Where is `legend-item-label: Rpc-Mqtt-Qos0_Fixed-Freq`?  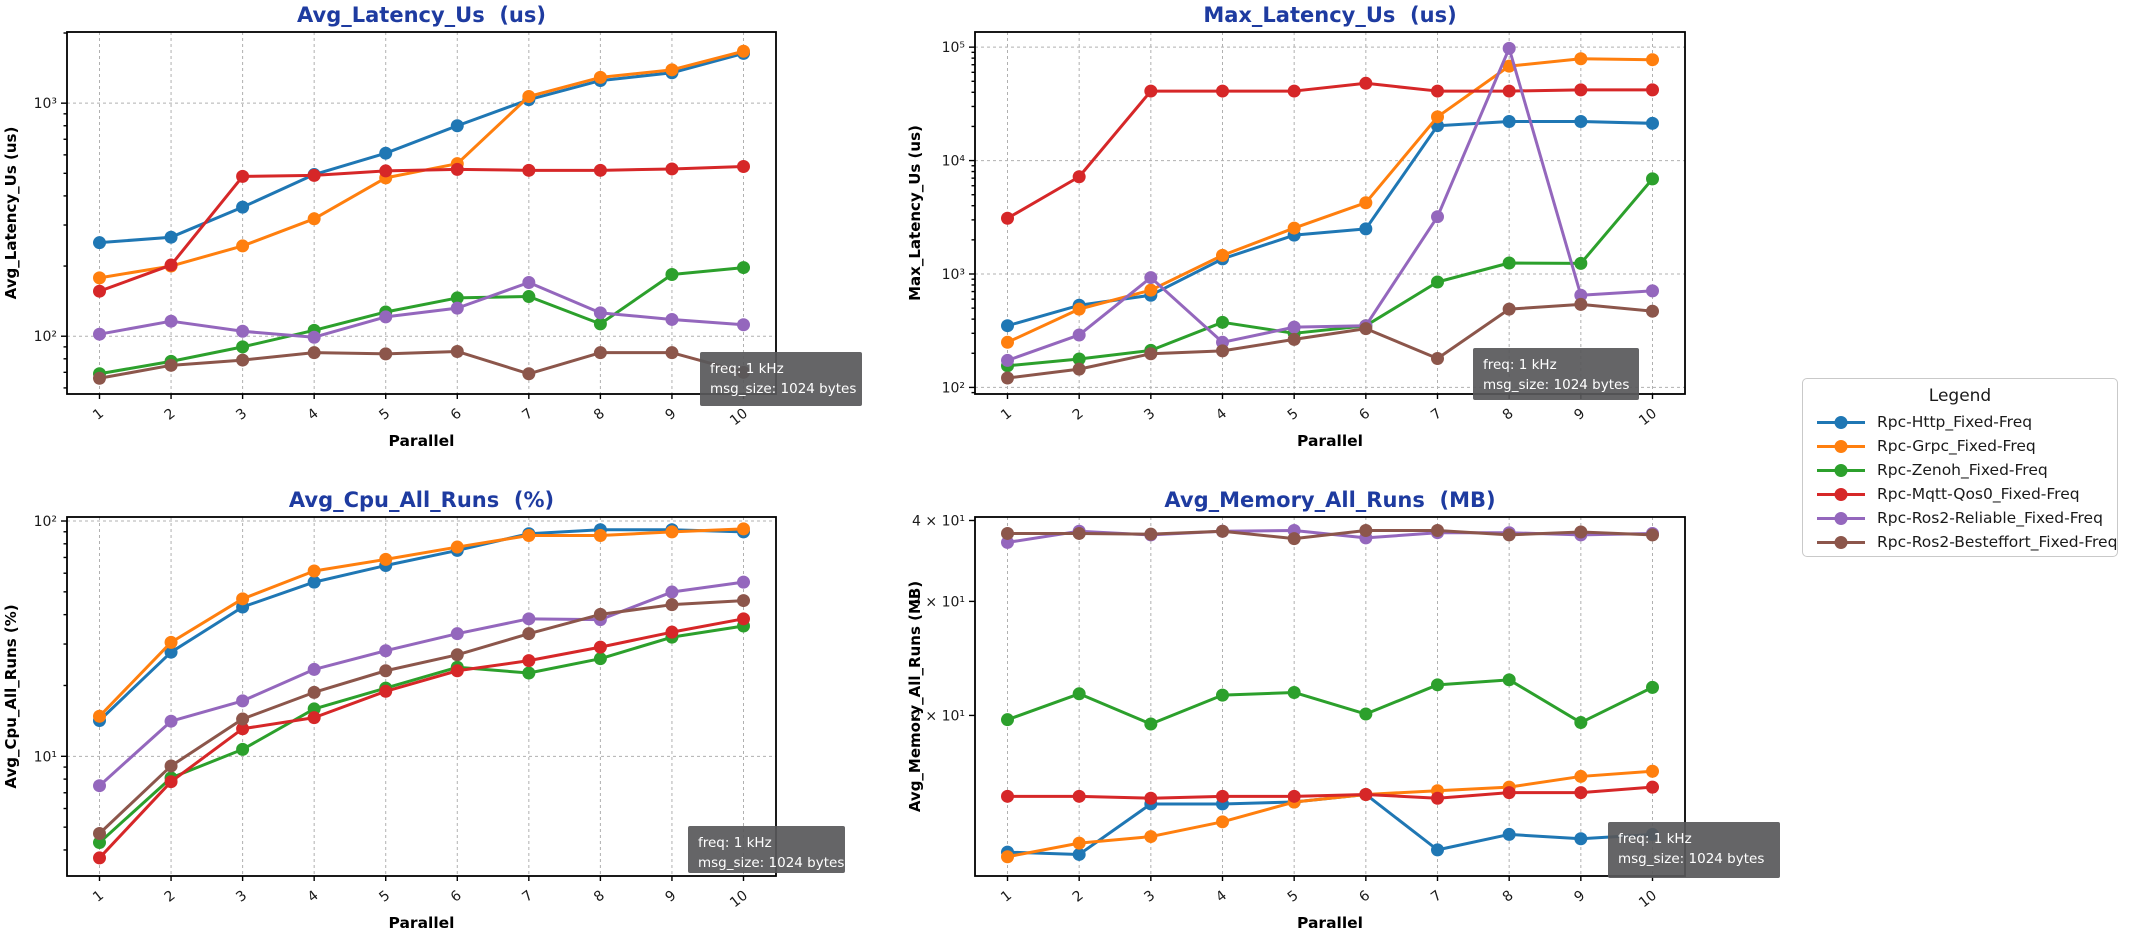
legend-item-label: Rpc-Mqtt-Qos0_Fixed-Freq is located at coordinates (1978, 494).